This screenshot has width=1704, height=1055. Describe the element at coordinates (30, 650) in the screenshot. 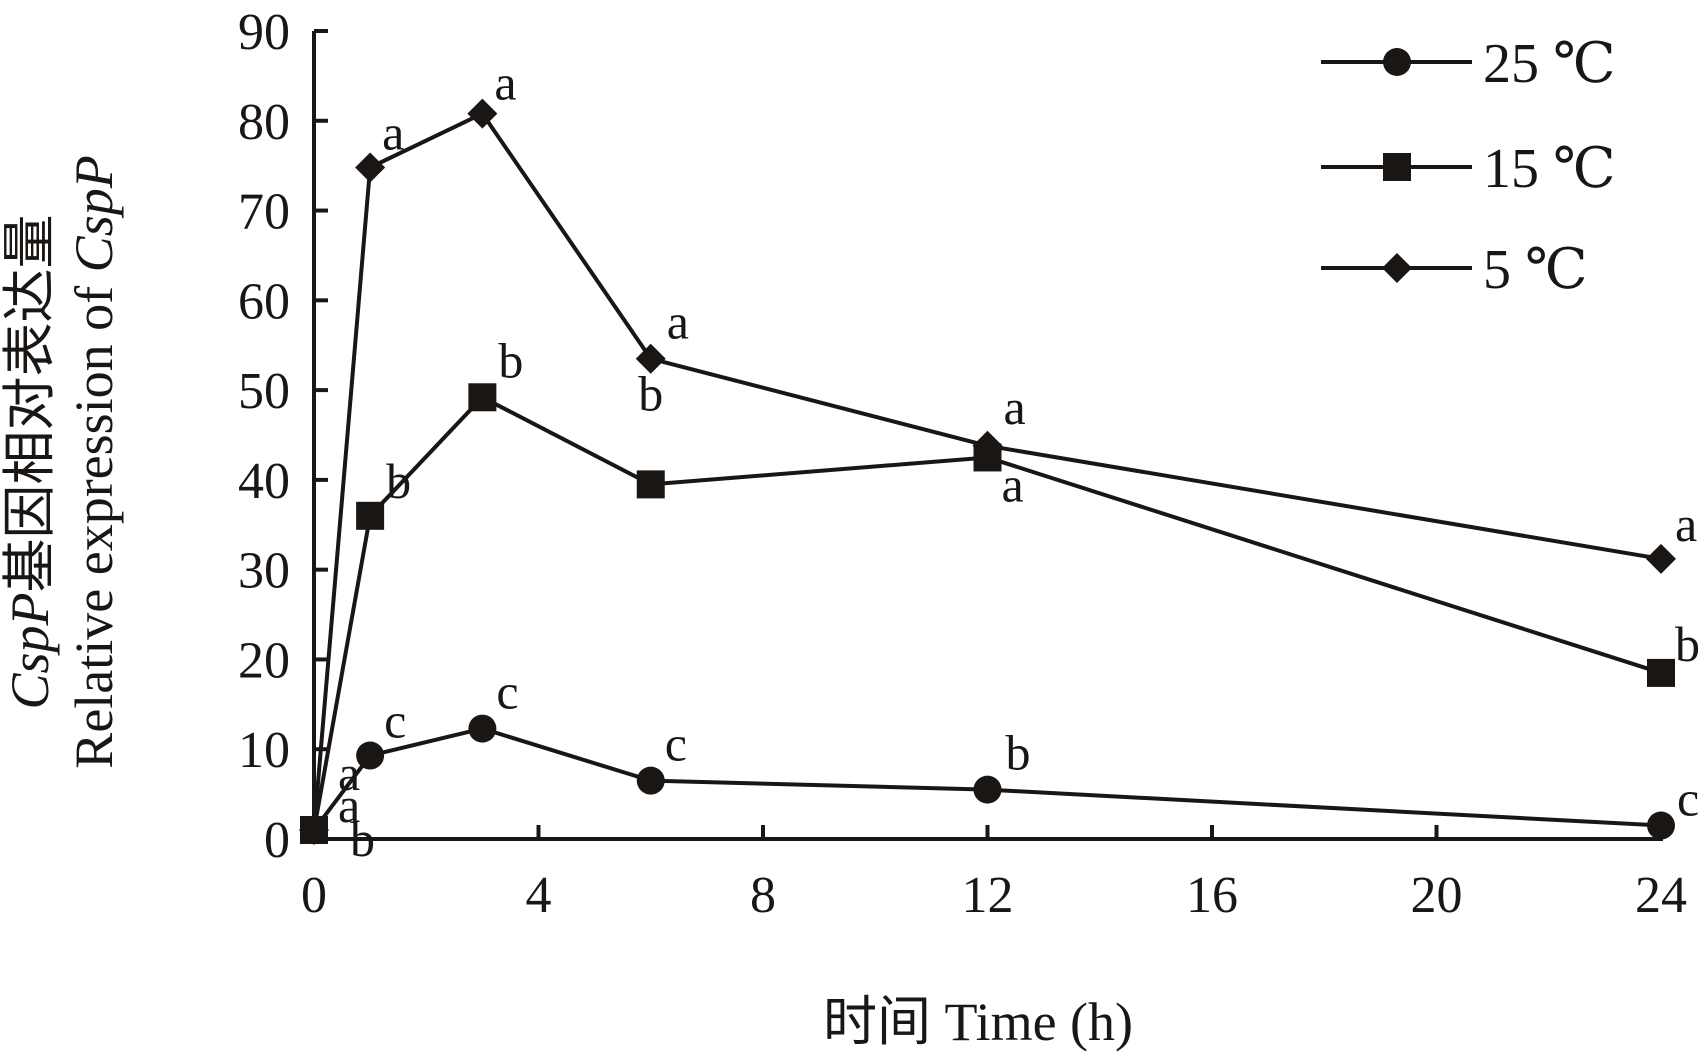

I see `y-axis-title-line1-gene: CspP` at that location.